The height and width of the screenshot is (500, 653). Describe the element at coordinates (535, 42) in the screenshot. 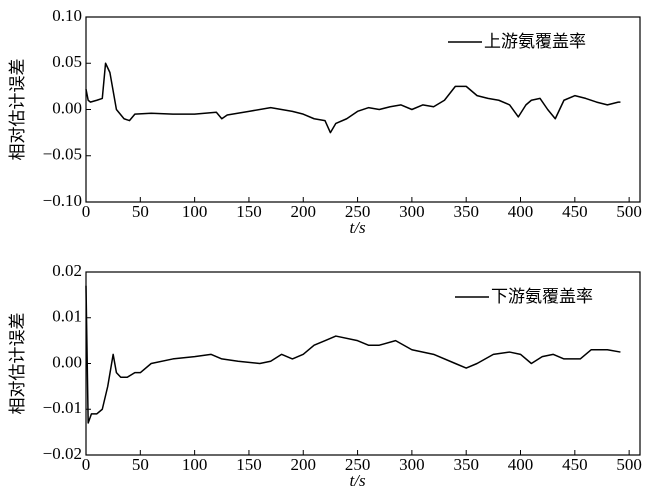

I see `legend-label: 上游氨覆盖率` at that location.